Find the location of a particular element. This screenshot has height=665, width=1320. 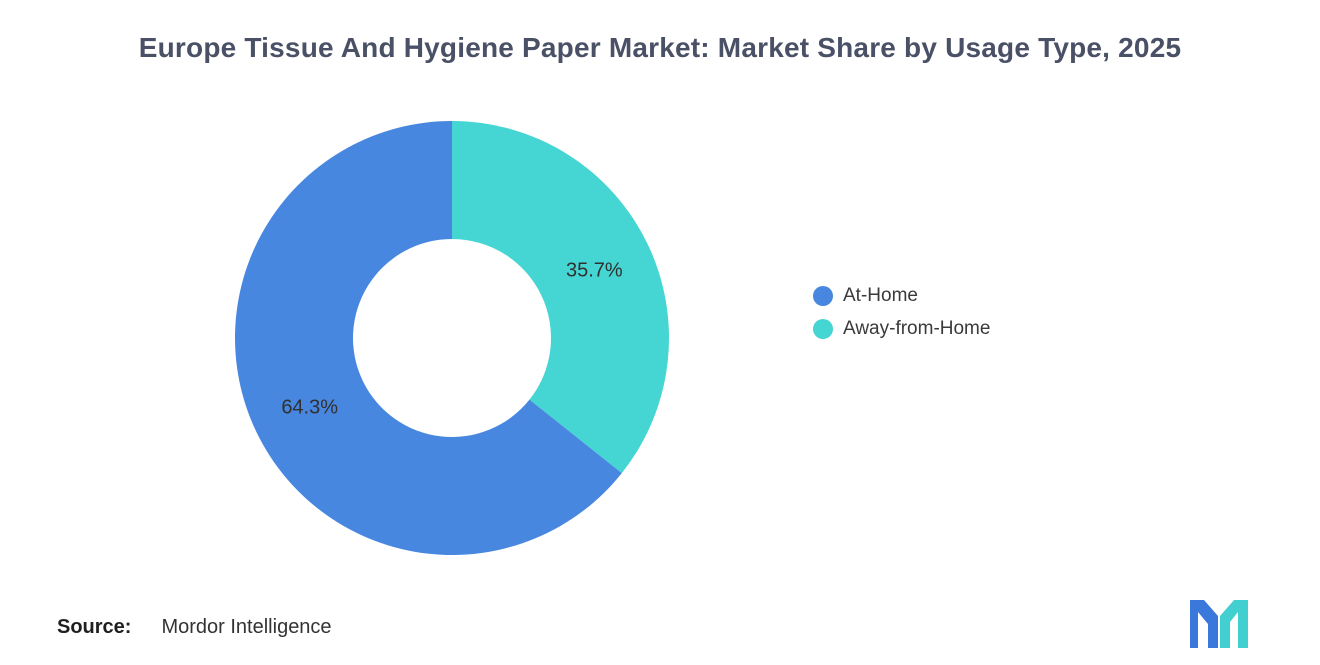

legend-item-away-from-home: Away-from-Home is located at coordinates (901, 328).